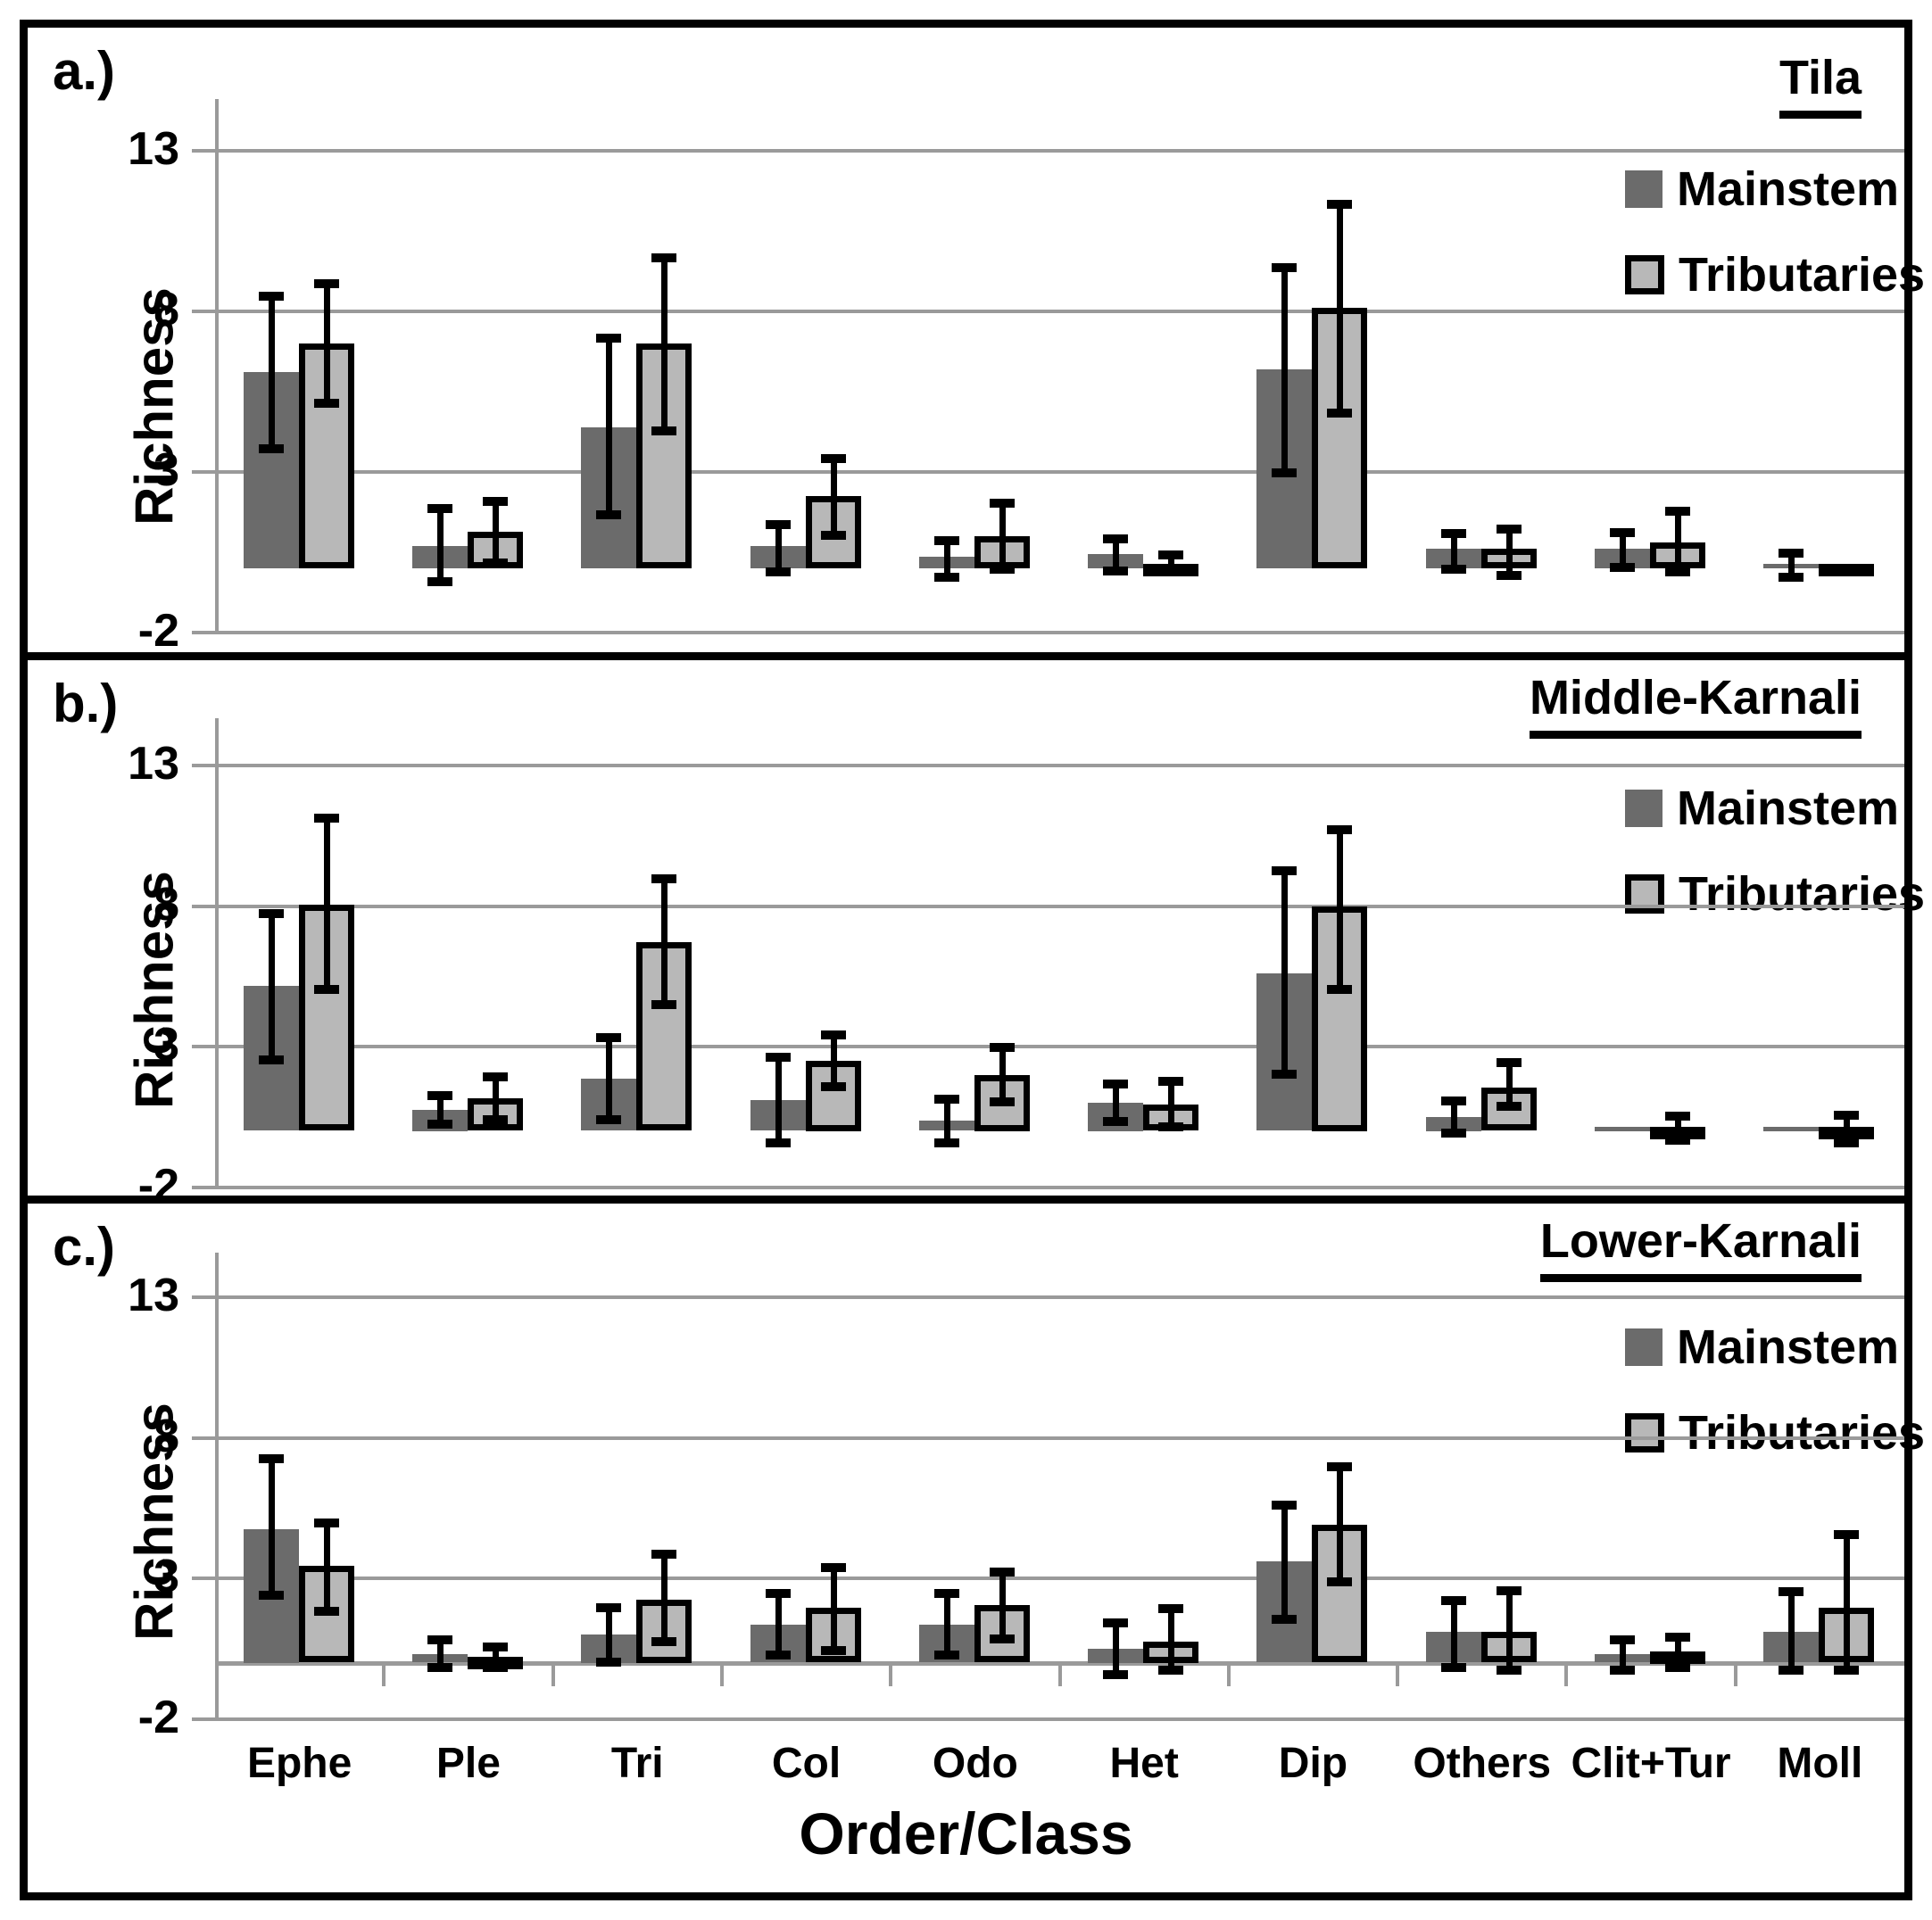 The width and height of the screenshot is (1932, 1920). Describe the element at coordinates (975, 1763) in the screenshot. I see `category-label-odo: Odo` at that location.